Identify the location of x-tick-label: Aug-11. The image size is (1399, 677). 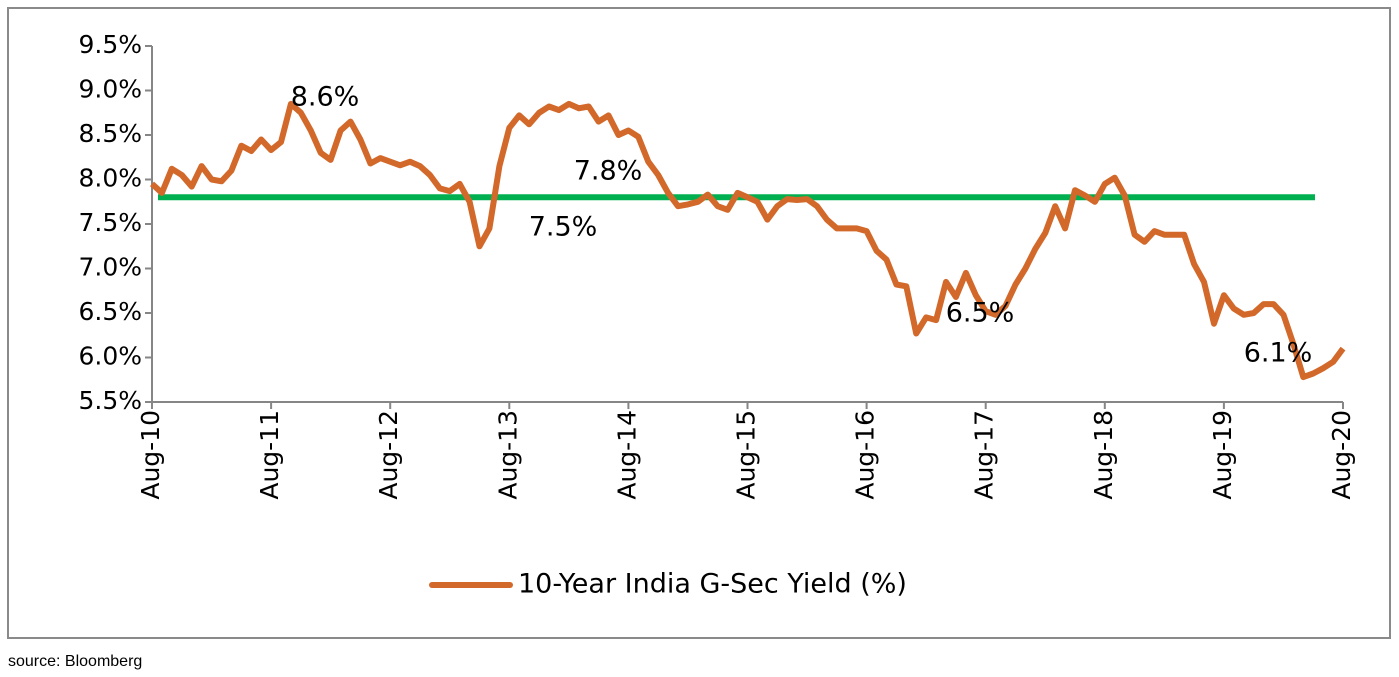
(269, 455).